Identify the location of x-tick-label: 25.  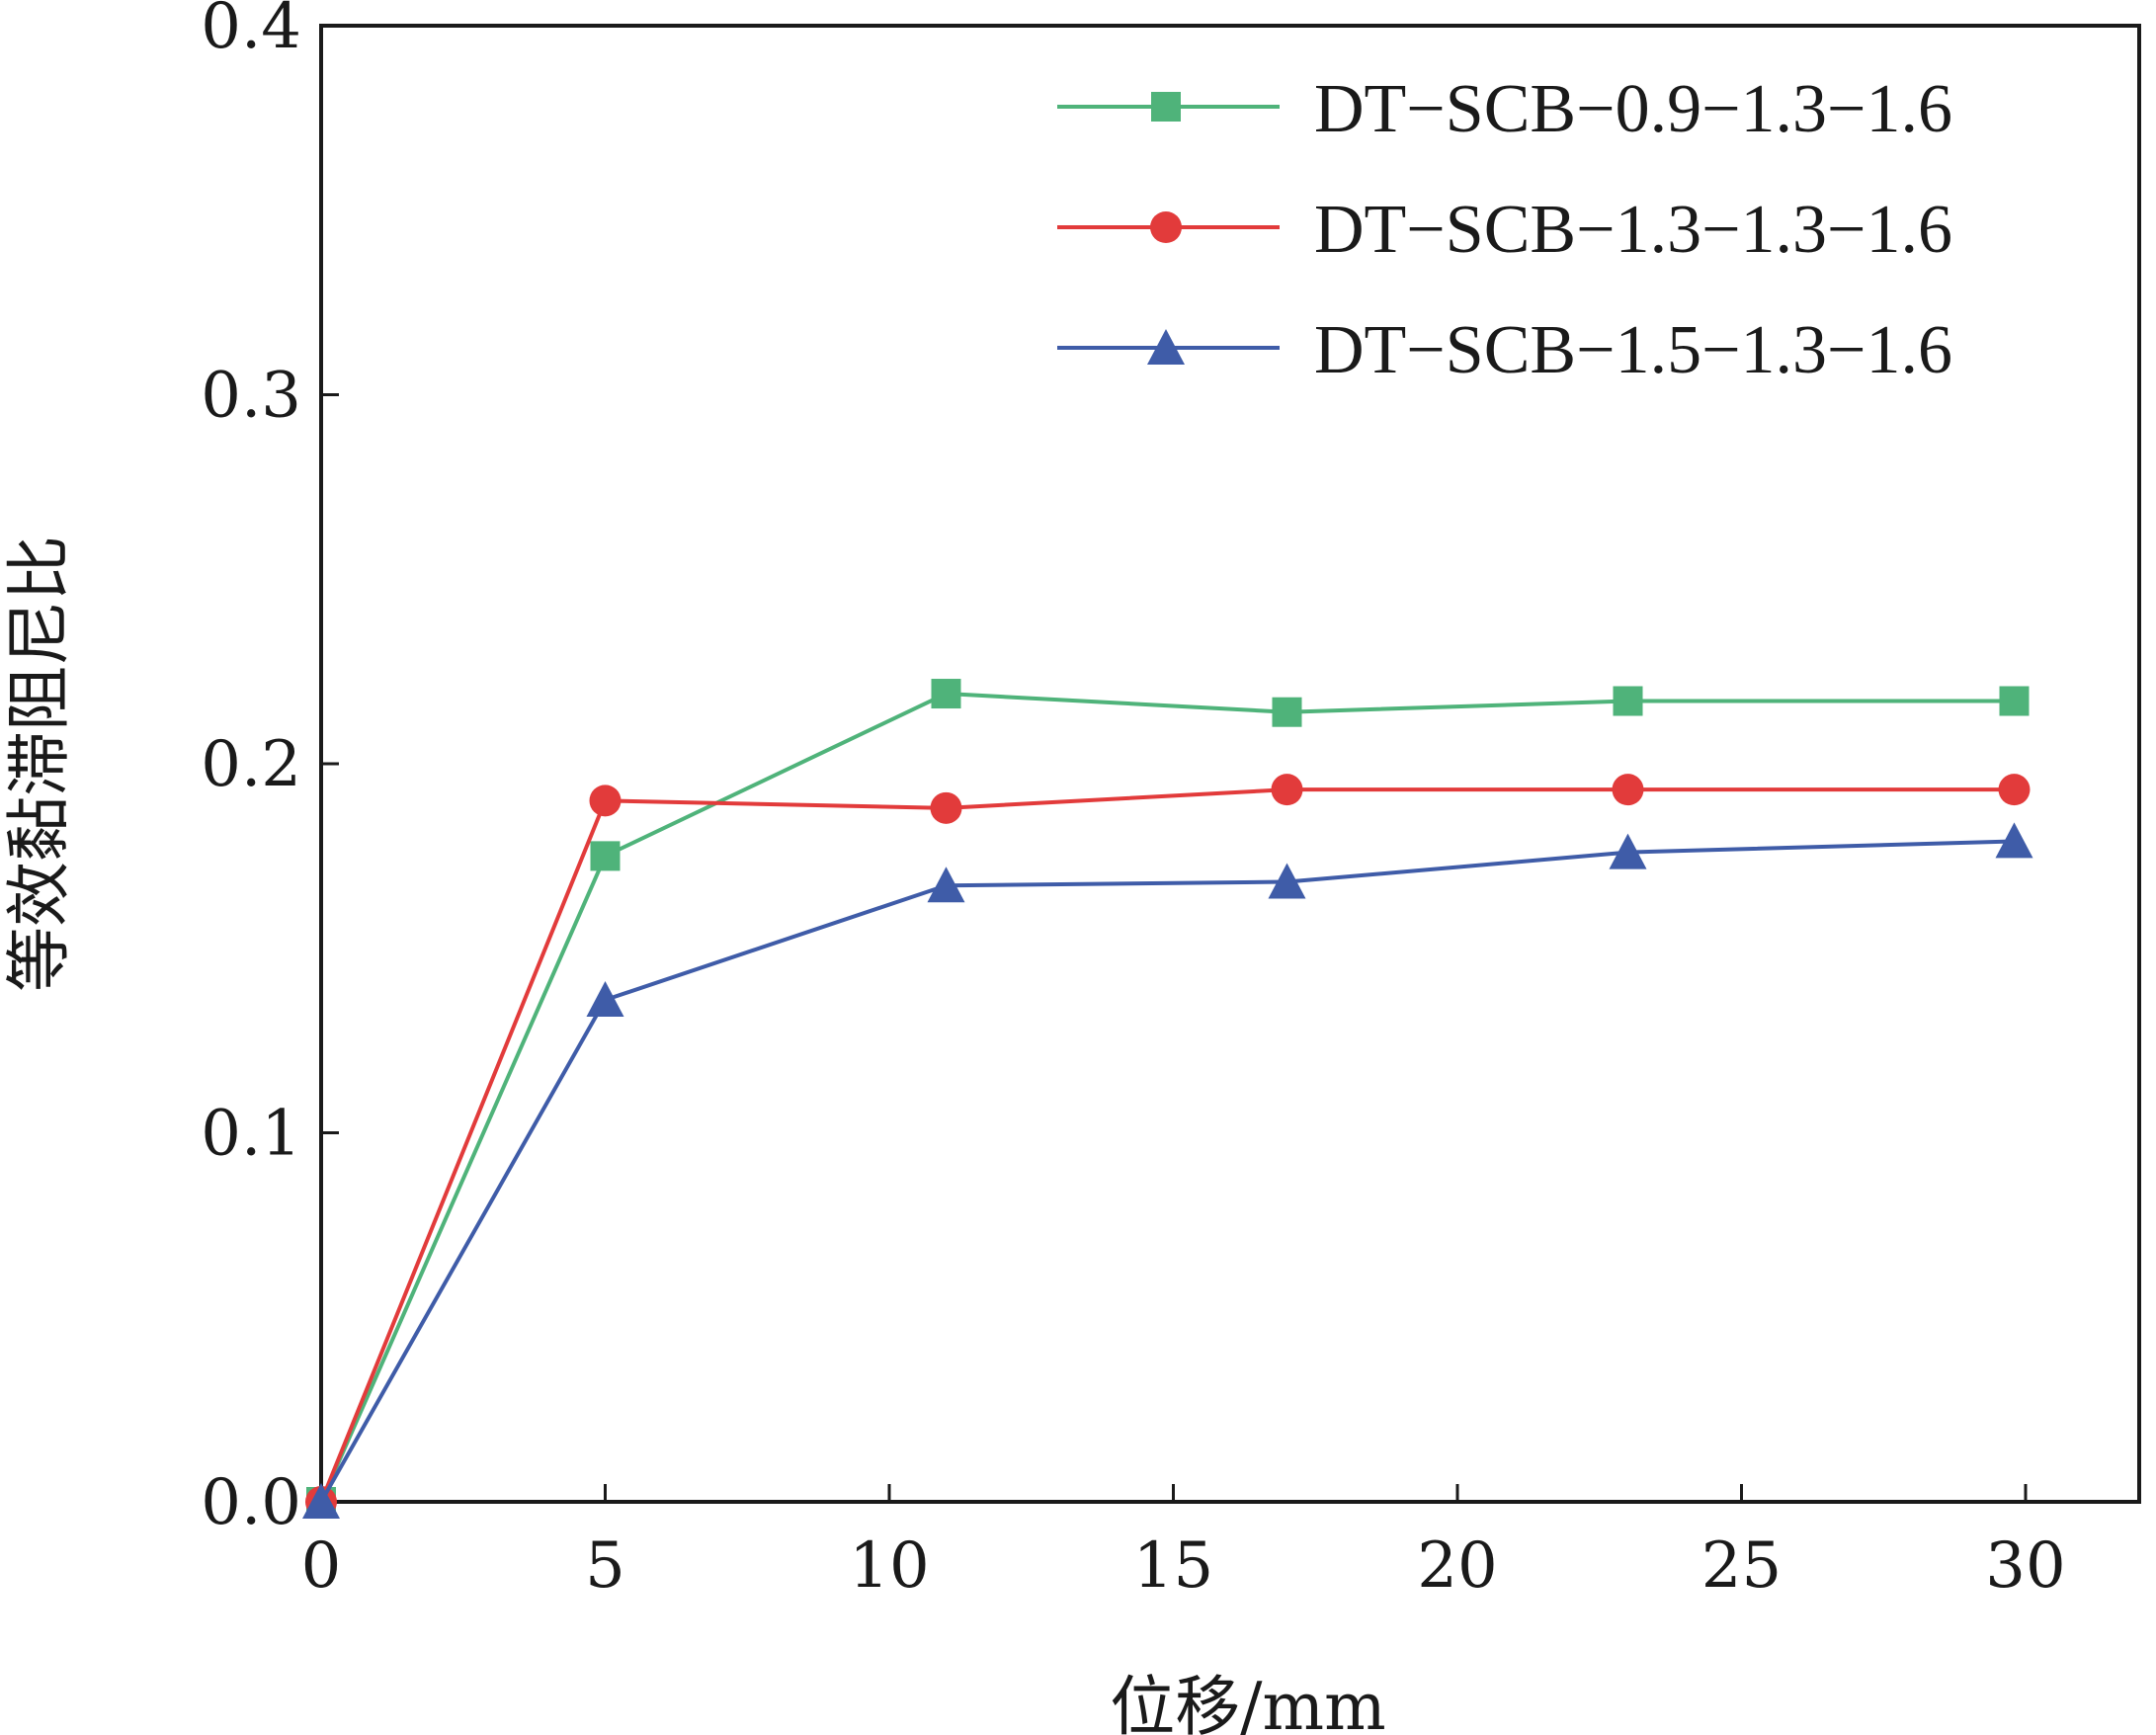
(1741, 1566).